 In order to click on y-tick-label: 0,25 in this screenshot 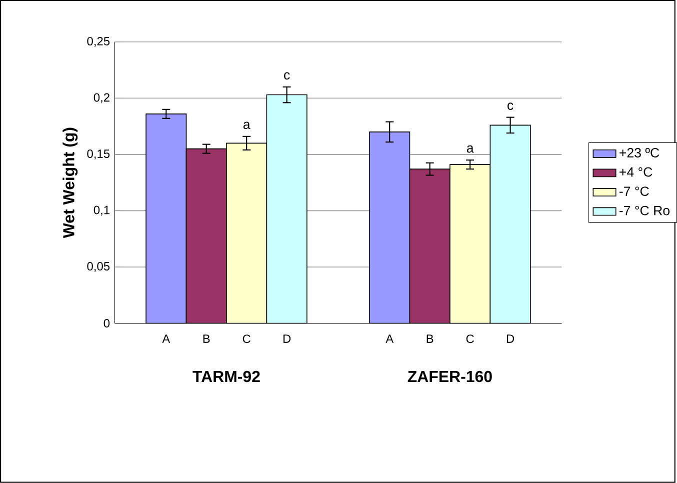, I will do `click(98, 42)`.